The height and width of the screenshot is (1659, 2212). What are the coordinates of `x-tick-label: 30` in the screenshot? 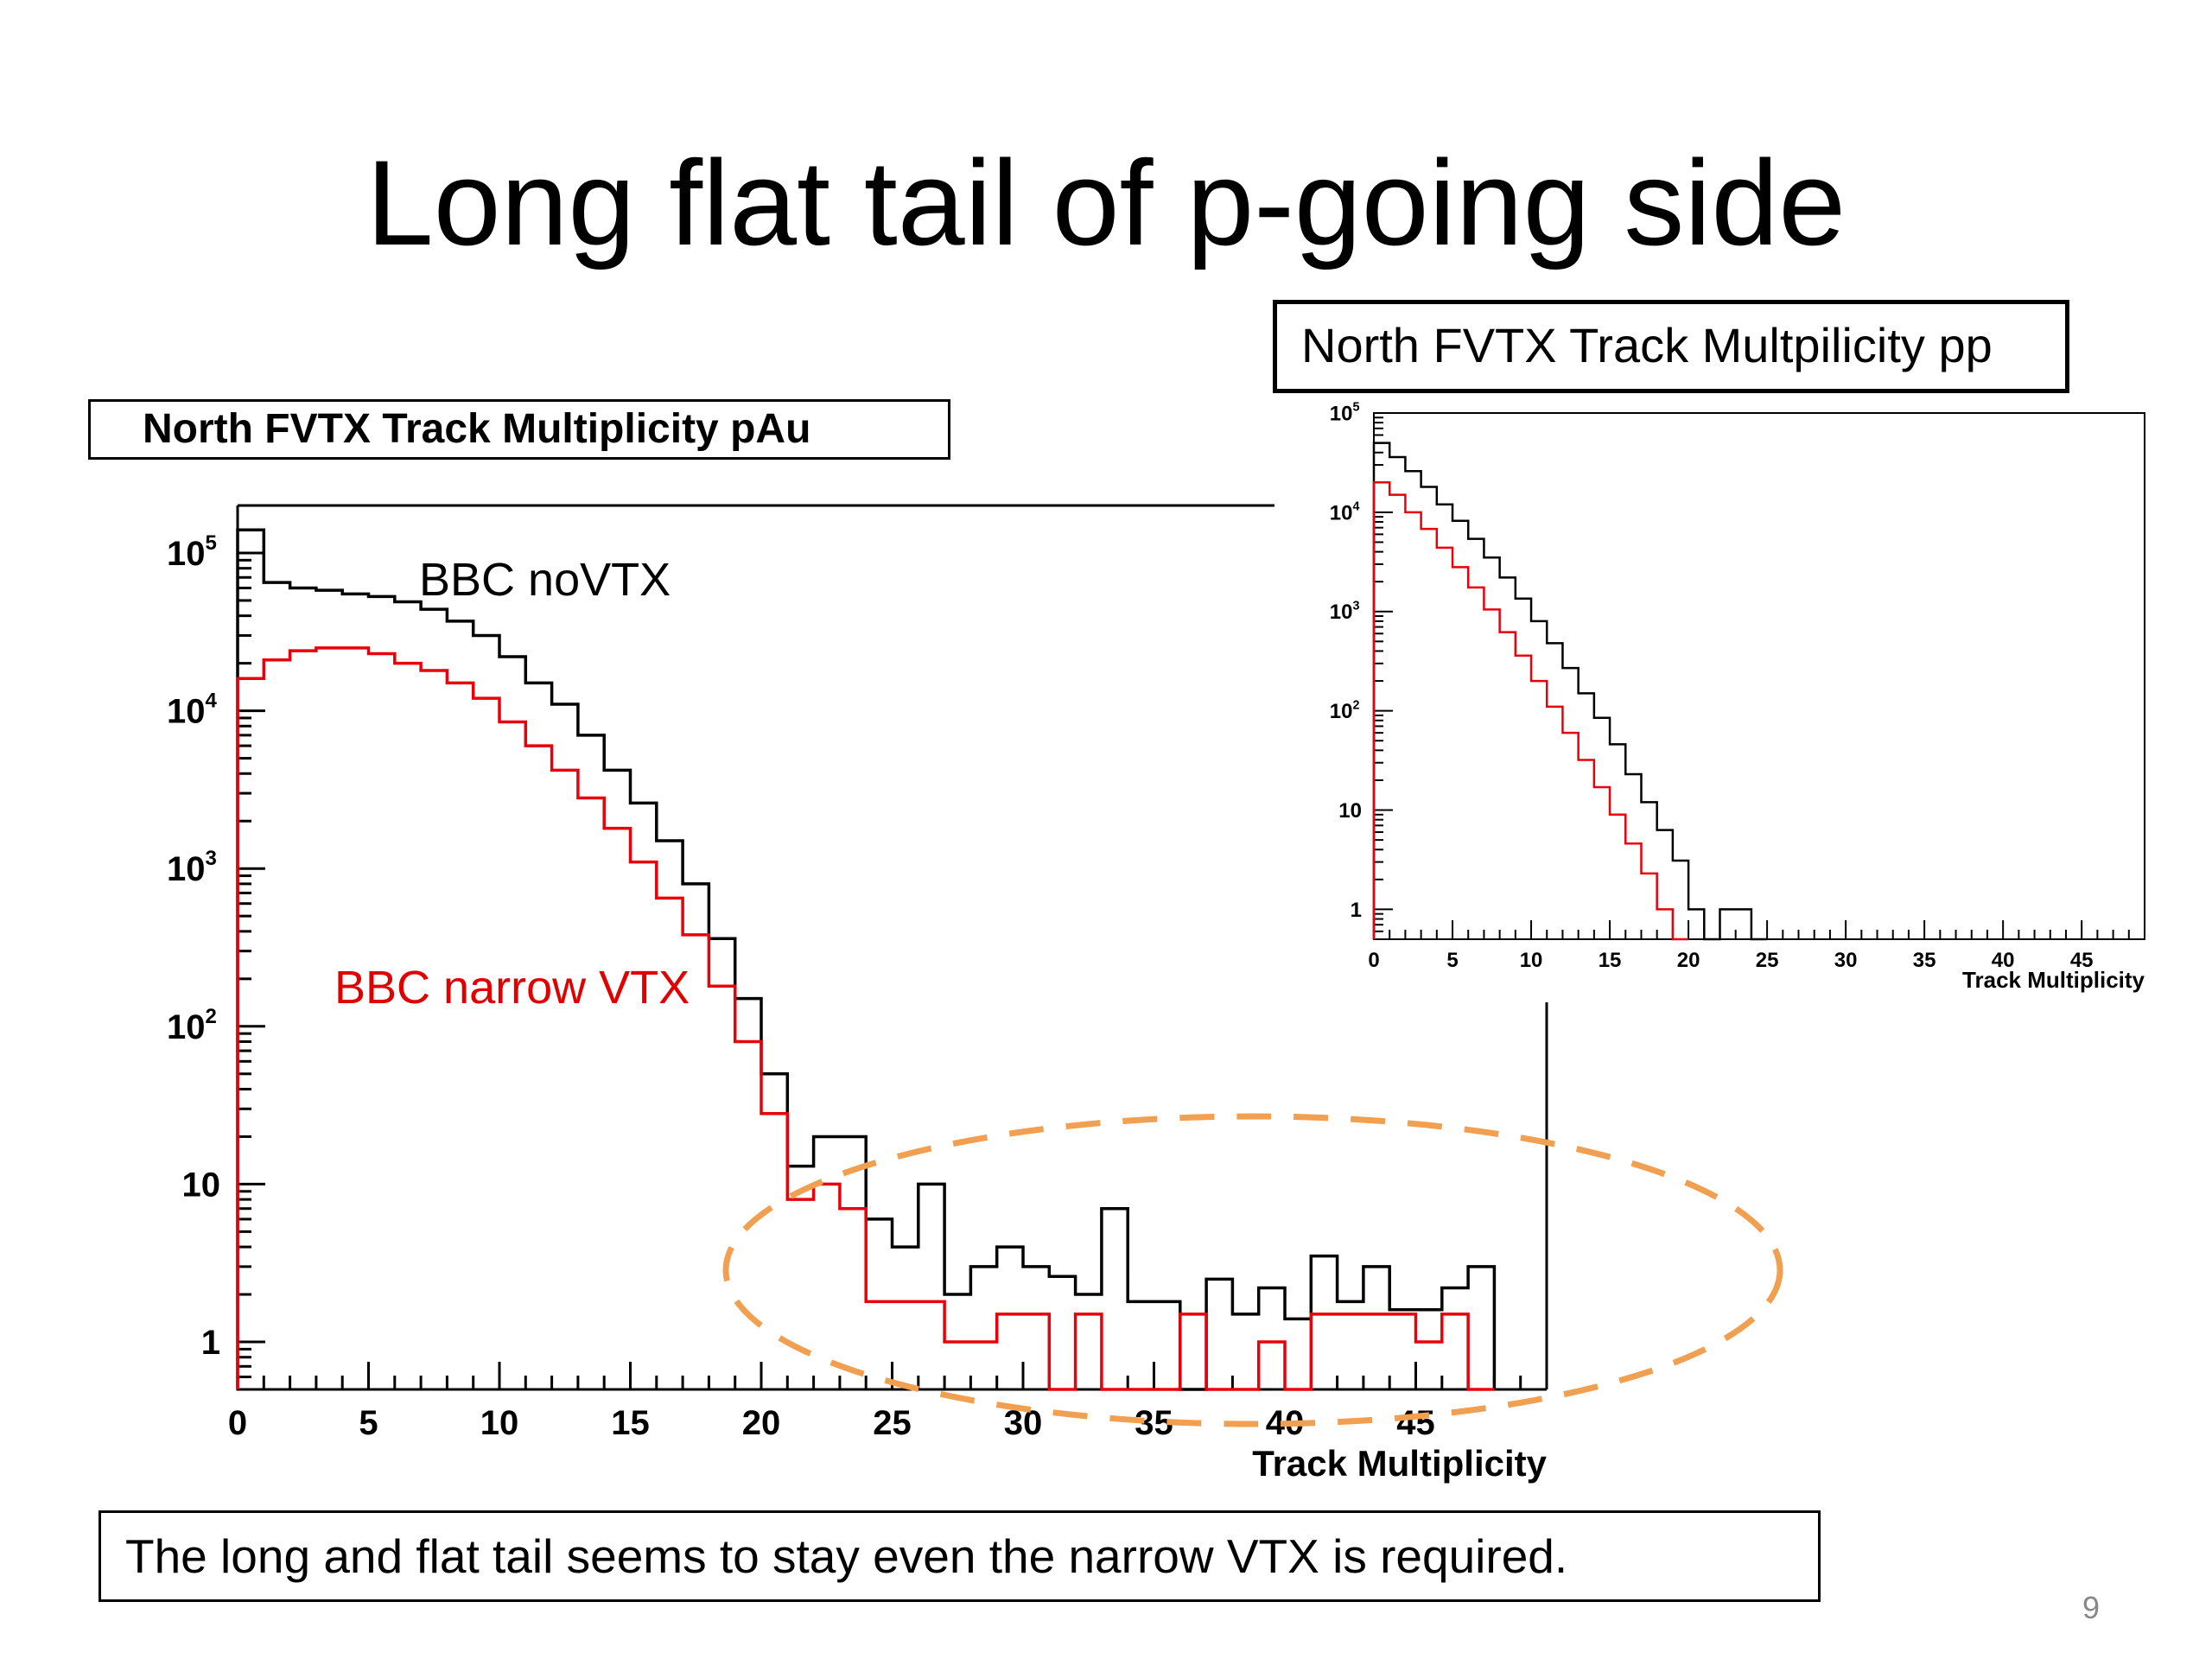 It's located at (1846, 960).